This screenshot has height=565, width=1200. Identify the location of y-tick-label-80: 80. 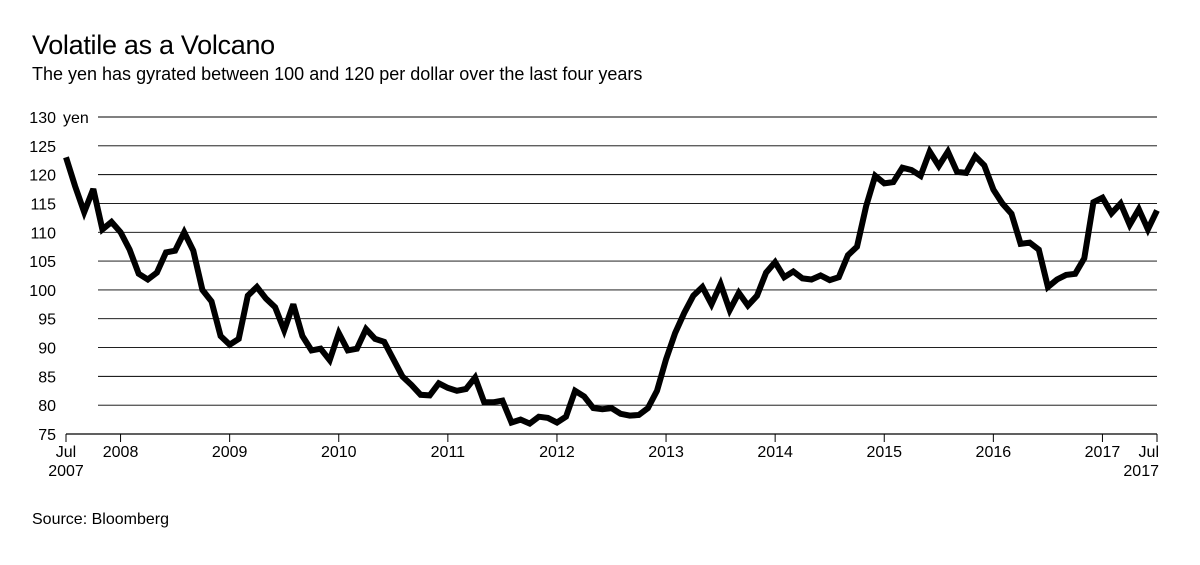
(47, 406).